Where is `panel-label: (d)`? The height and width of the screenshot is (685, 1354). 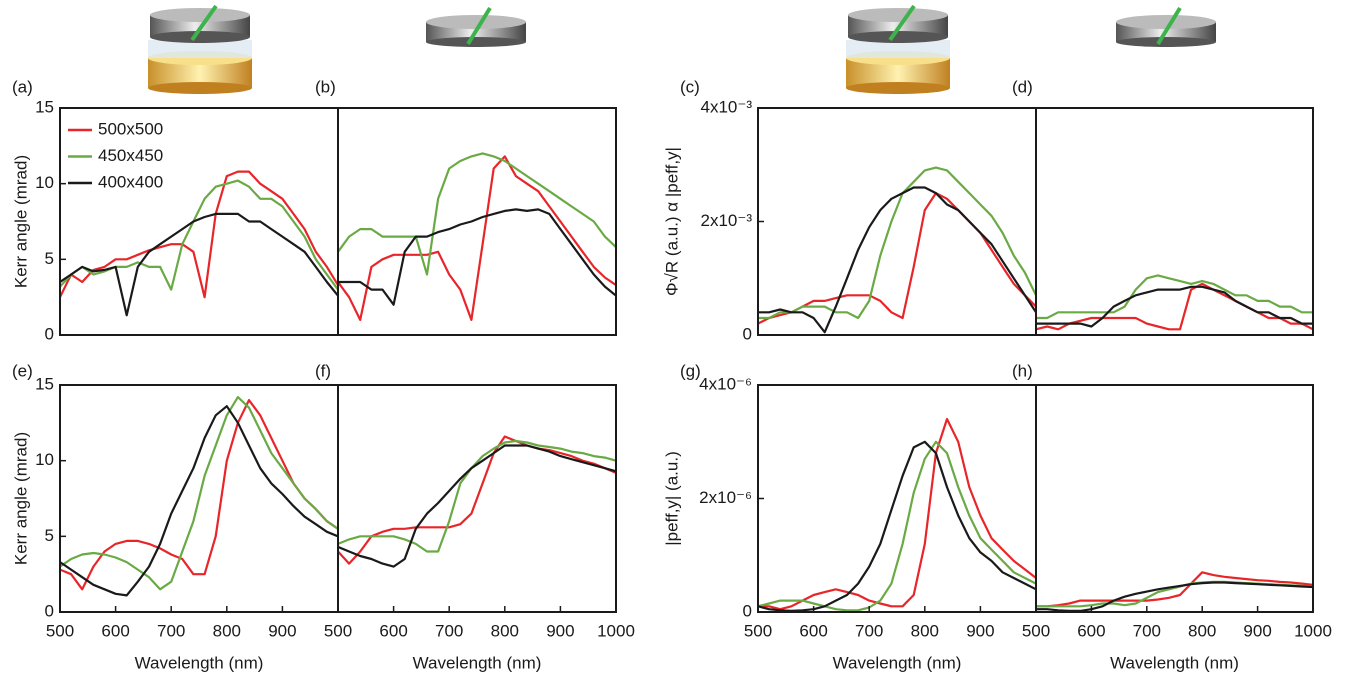 panel-label: (d) is located at coordinates (1022, 86).